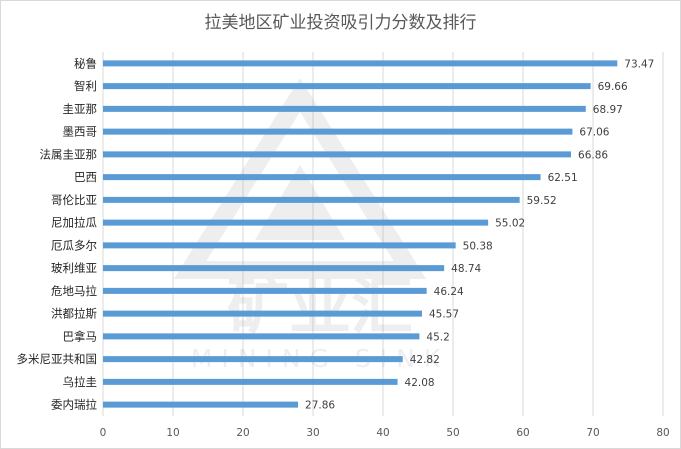  Describe the element at coordinates (662, 433) in the screenshot. I see `x-tick-label: 80` at that location.